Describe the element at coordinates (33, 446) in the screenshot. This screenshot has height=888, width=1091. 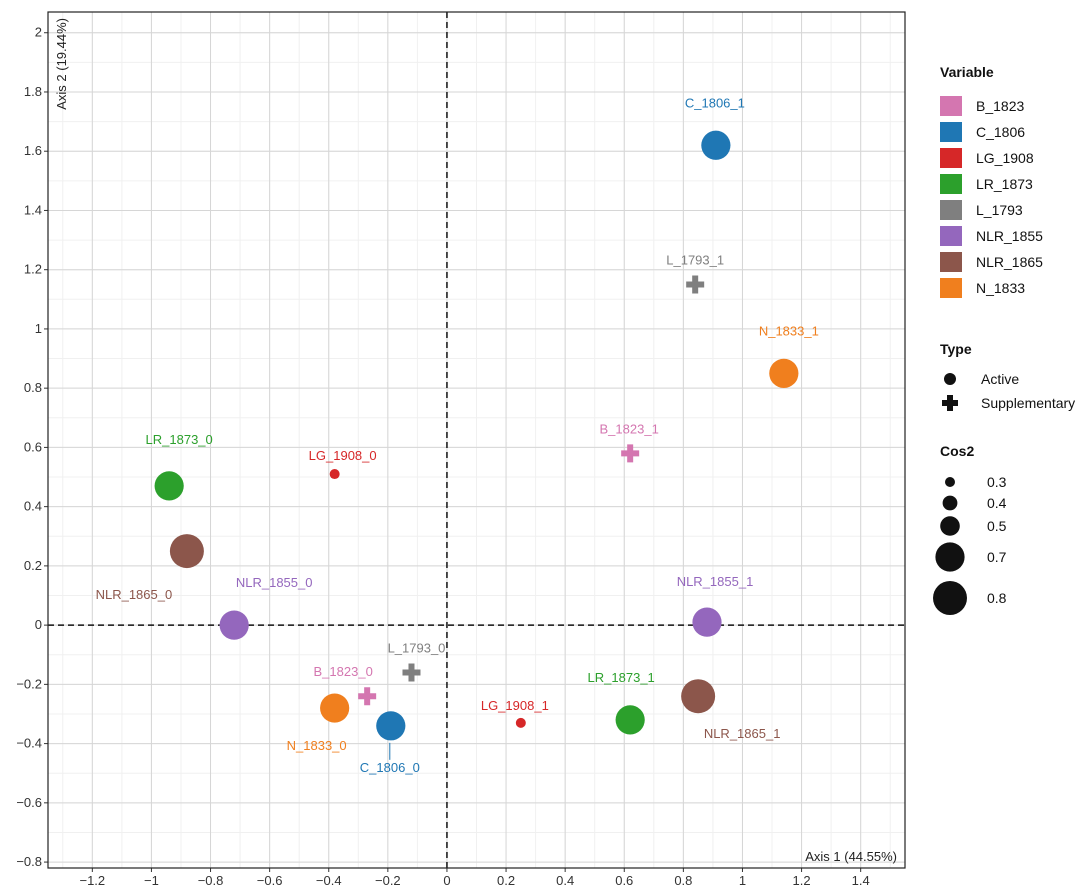
I see `y-tick-label: 0.6` at that location.